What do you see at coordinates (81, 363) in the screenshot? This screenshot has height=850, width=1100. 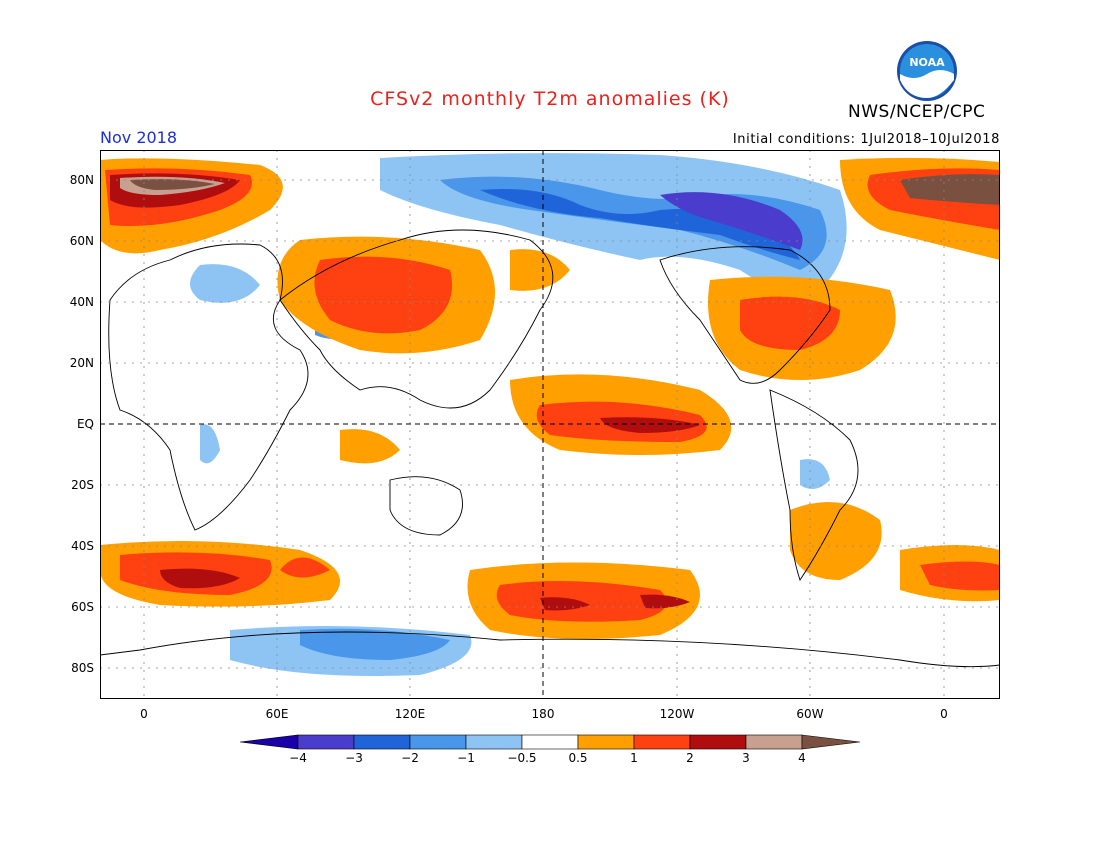 I see `lat-label: 20N` at bounding box center [81, 363].